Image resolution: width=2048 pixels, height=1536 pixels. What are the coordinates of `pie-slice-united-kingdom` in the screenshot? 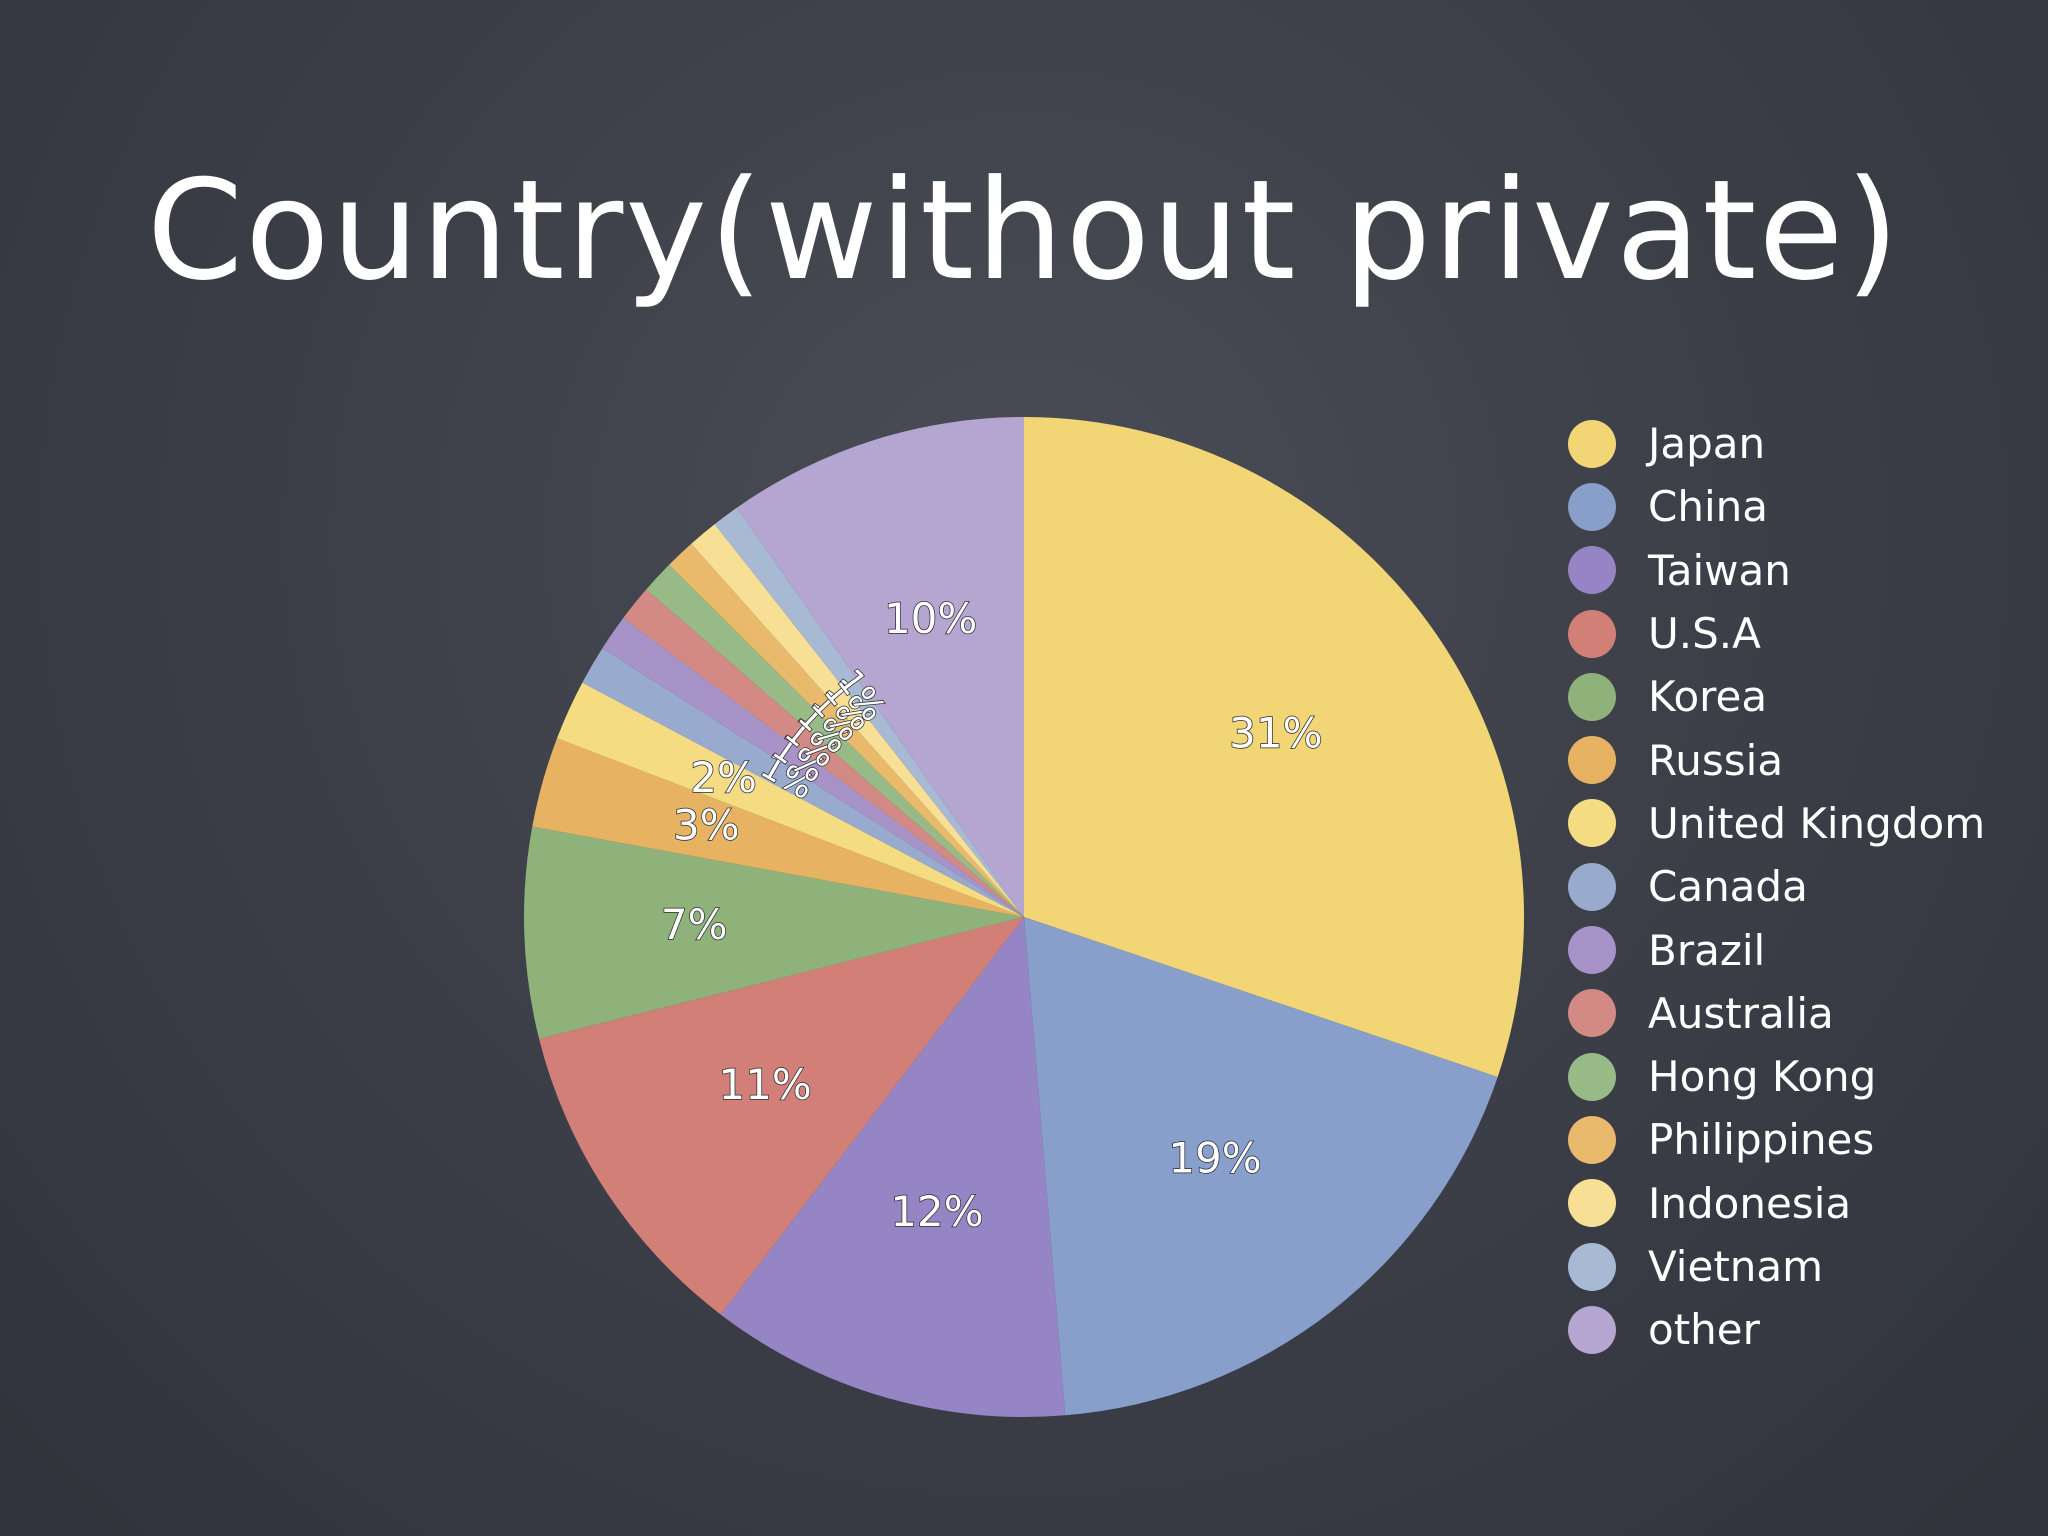 It's located at (790, 799).